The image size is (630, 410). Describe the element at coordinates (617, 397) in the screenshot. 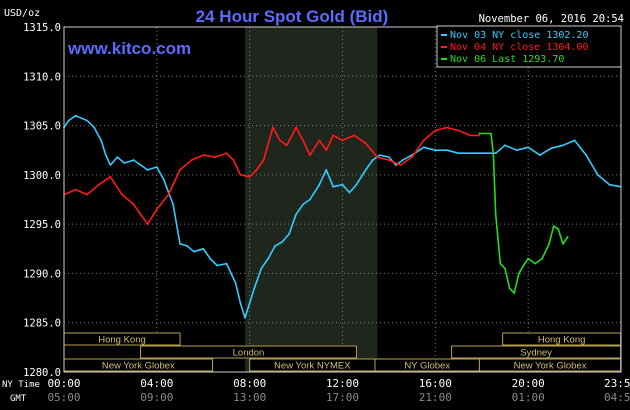

I see `x-tick-label-gmt: 04:59` at that location.